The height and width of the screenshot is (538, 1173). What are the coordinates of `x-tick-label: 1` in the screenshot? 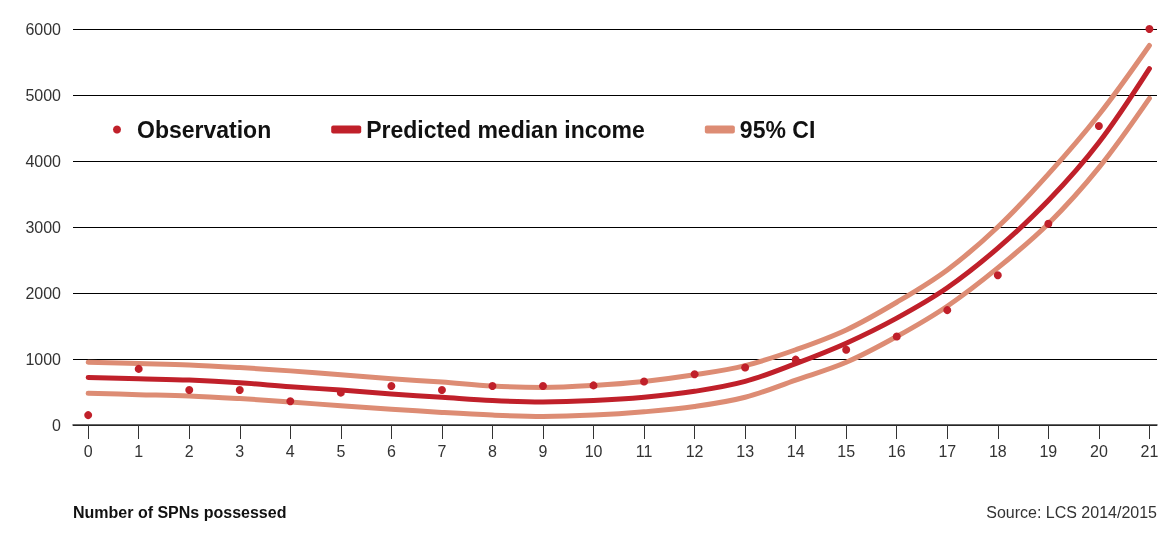 It's located at (139, 451).